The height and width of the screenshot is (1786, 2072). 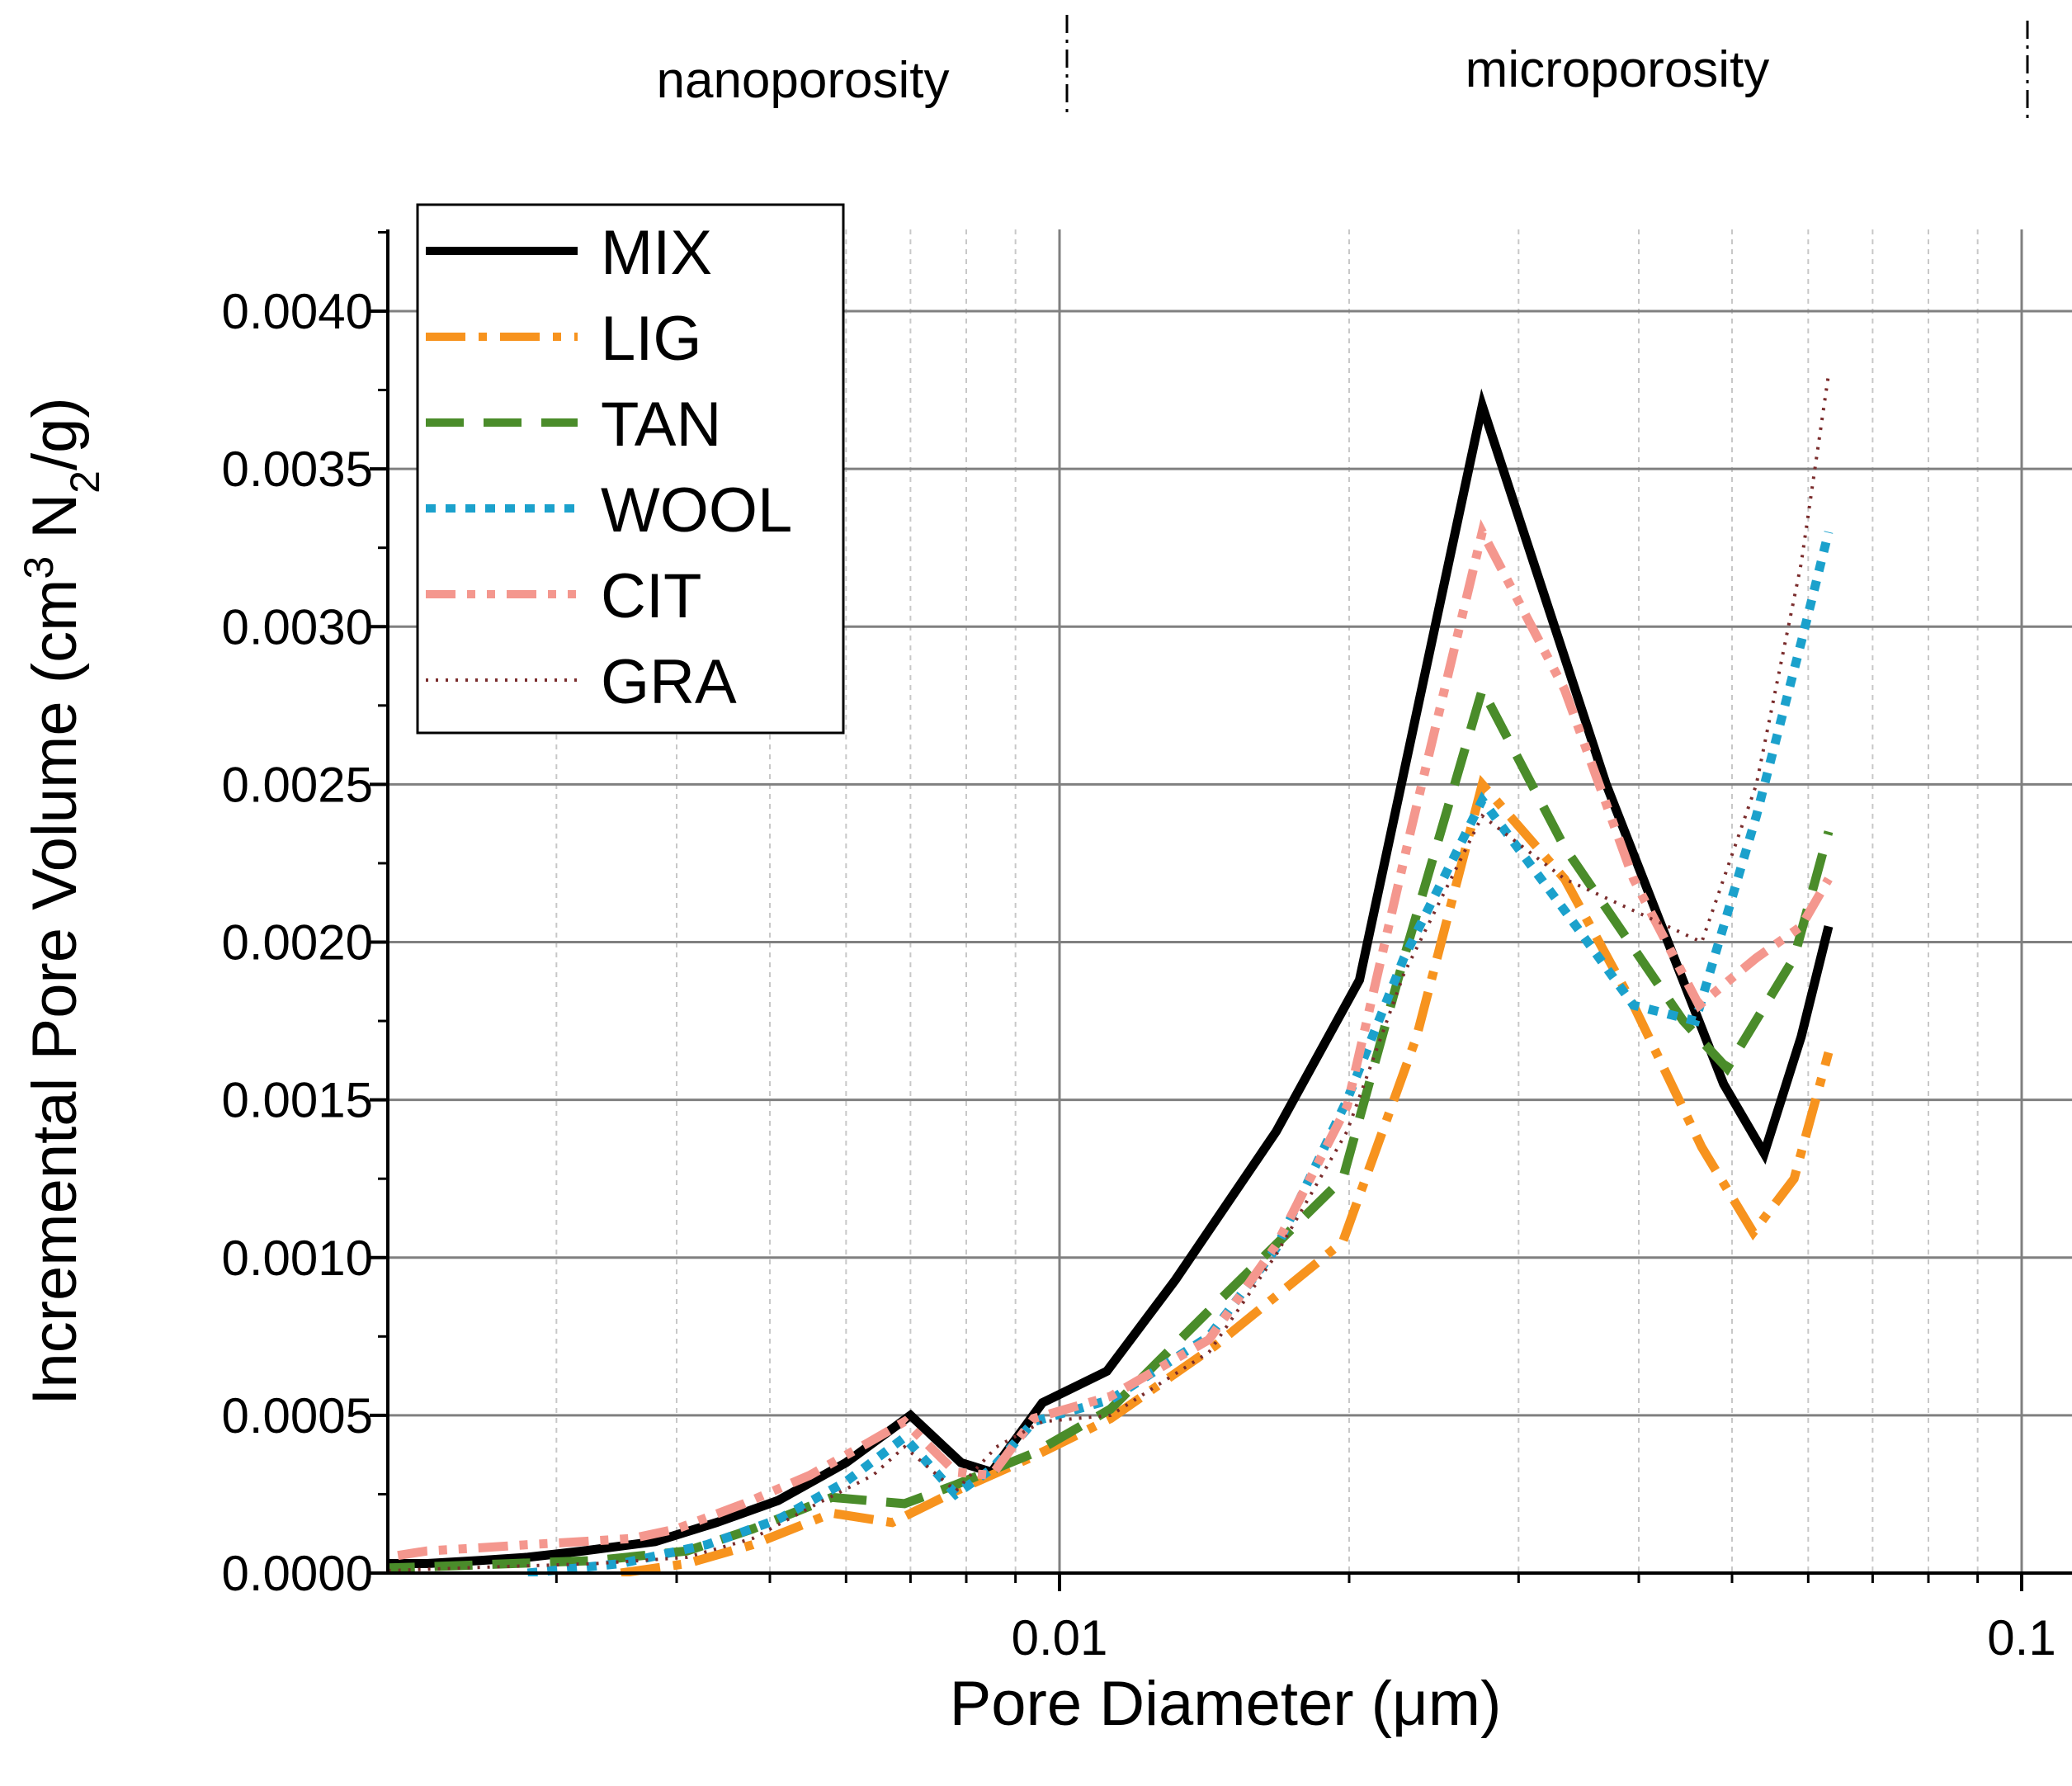 What do you see at coordinates (661, 425) in the screenshot?
I see `legend-label-tan: TAN` at bounding box center [661, 425].